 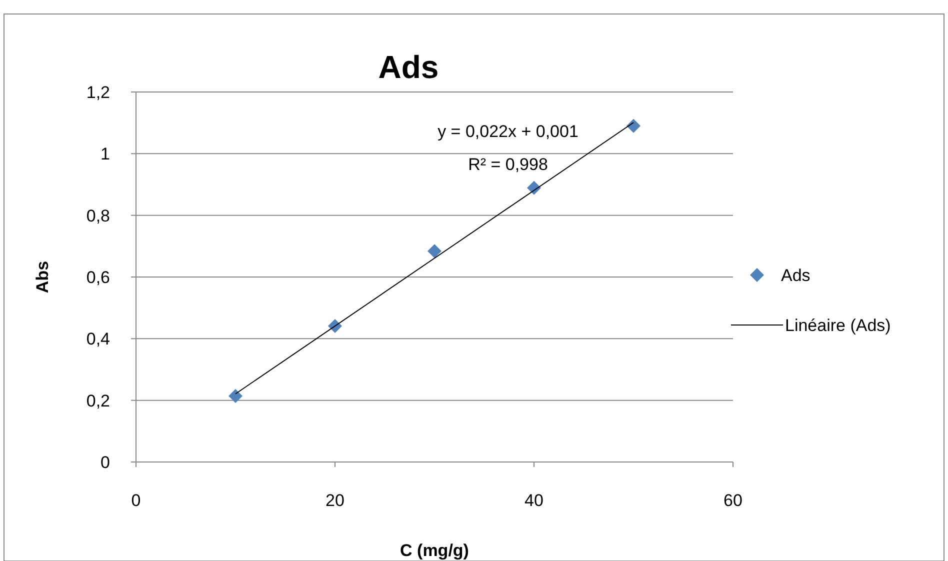 I want to click on y-tick-label: 0,4, so click(x=98, y=339).